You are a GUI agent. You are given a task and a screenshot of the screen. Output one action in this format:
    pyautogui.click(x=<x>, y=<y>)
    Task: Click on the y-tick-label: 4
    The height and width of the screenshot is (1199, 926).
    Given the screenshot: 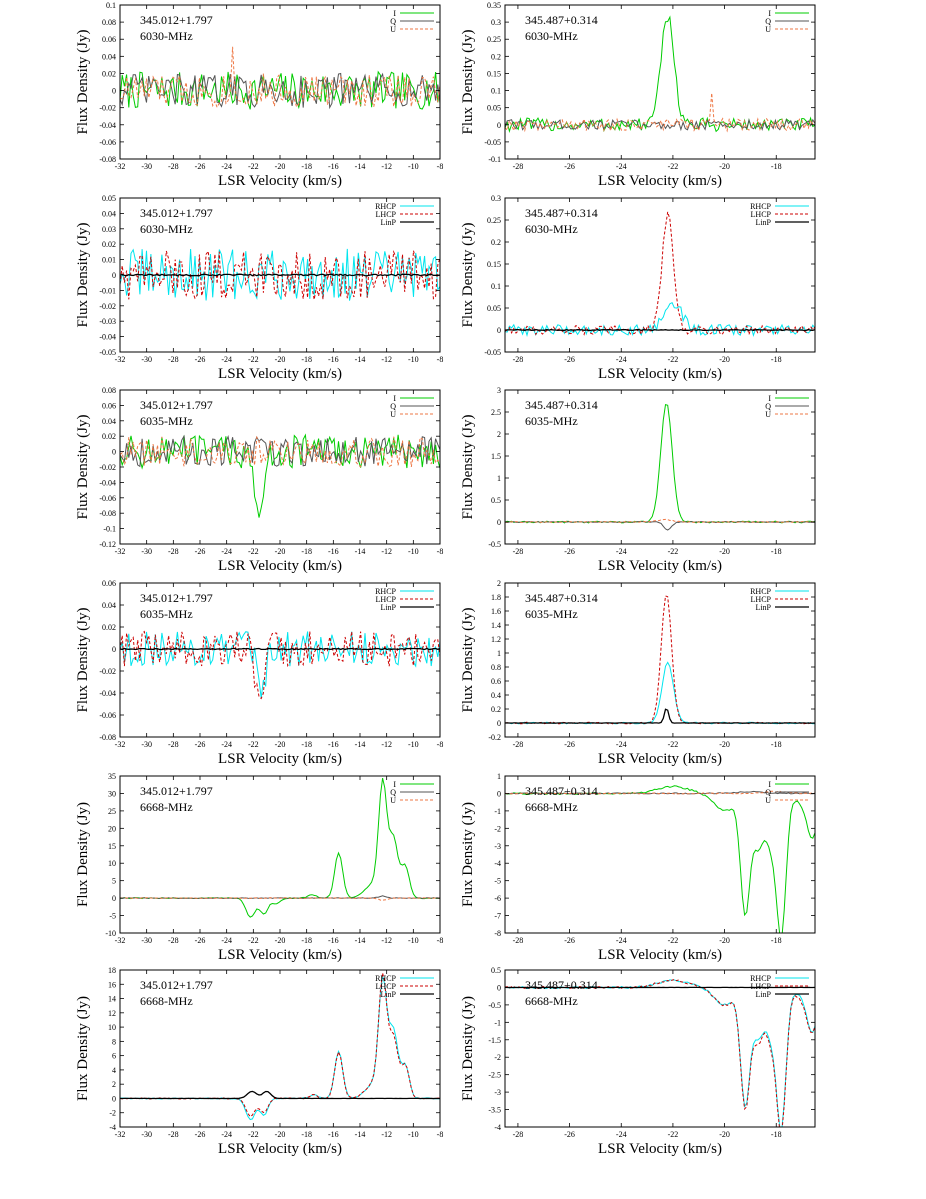 What is the action you would take?
    pyautogui.click(x=114, y=1070)
    